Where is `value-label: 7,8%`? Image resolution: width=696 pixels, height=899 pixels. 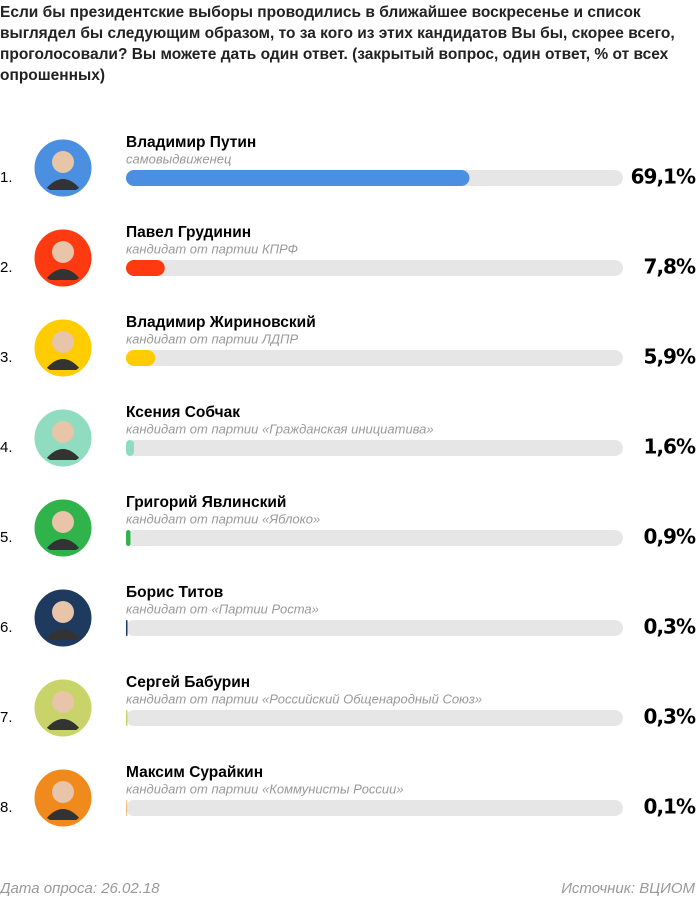 value-label: 7,8% is located at coordinates (670, 267).